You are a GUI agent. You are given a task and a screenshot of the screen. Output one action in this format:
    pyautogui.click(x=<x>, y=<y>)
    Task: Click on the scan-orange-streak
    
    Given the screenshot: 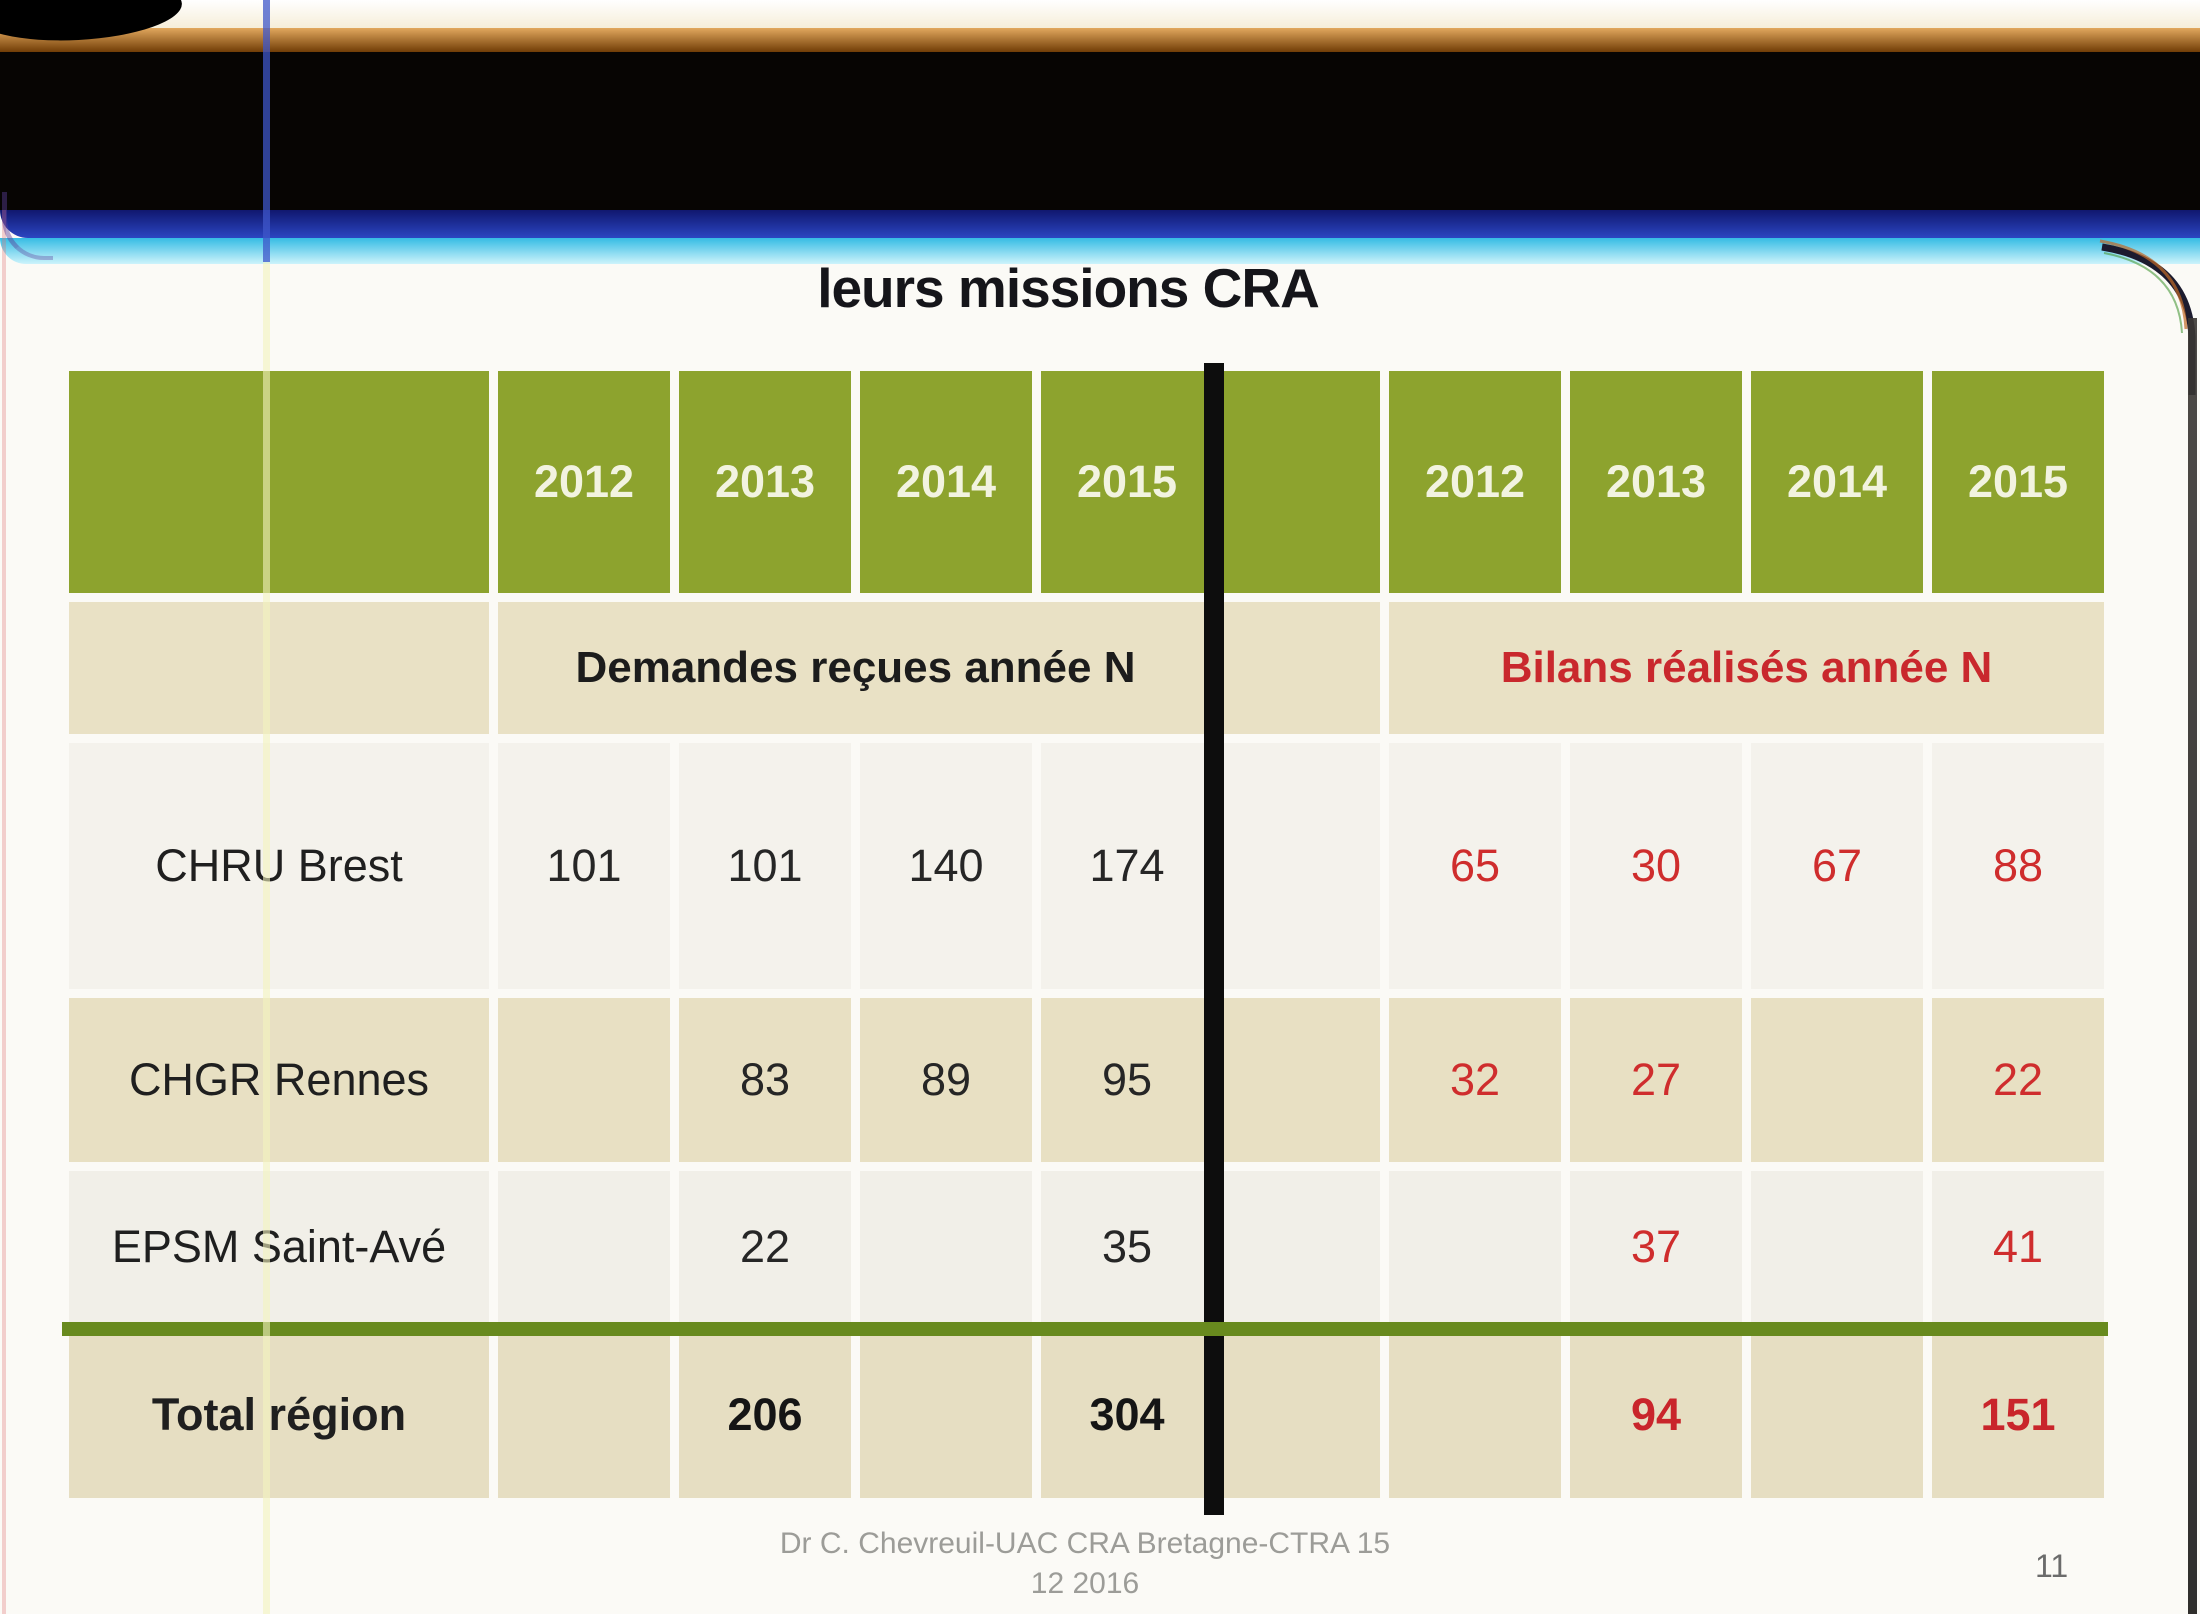 What is the action you would take?
    pyautogui.click(x=1100, y=40)
    